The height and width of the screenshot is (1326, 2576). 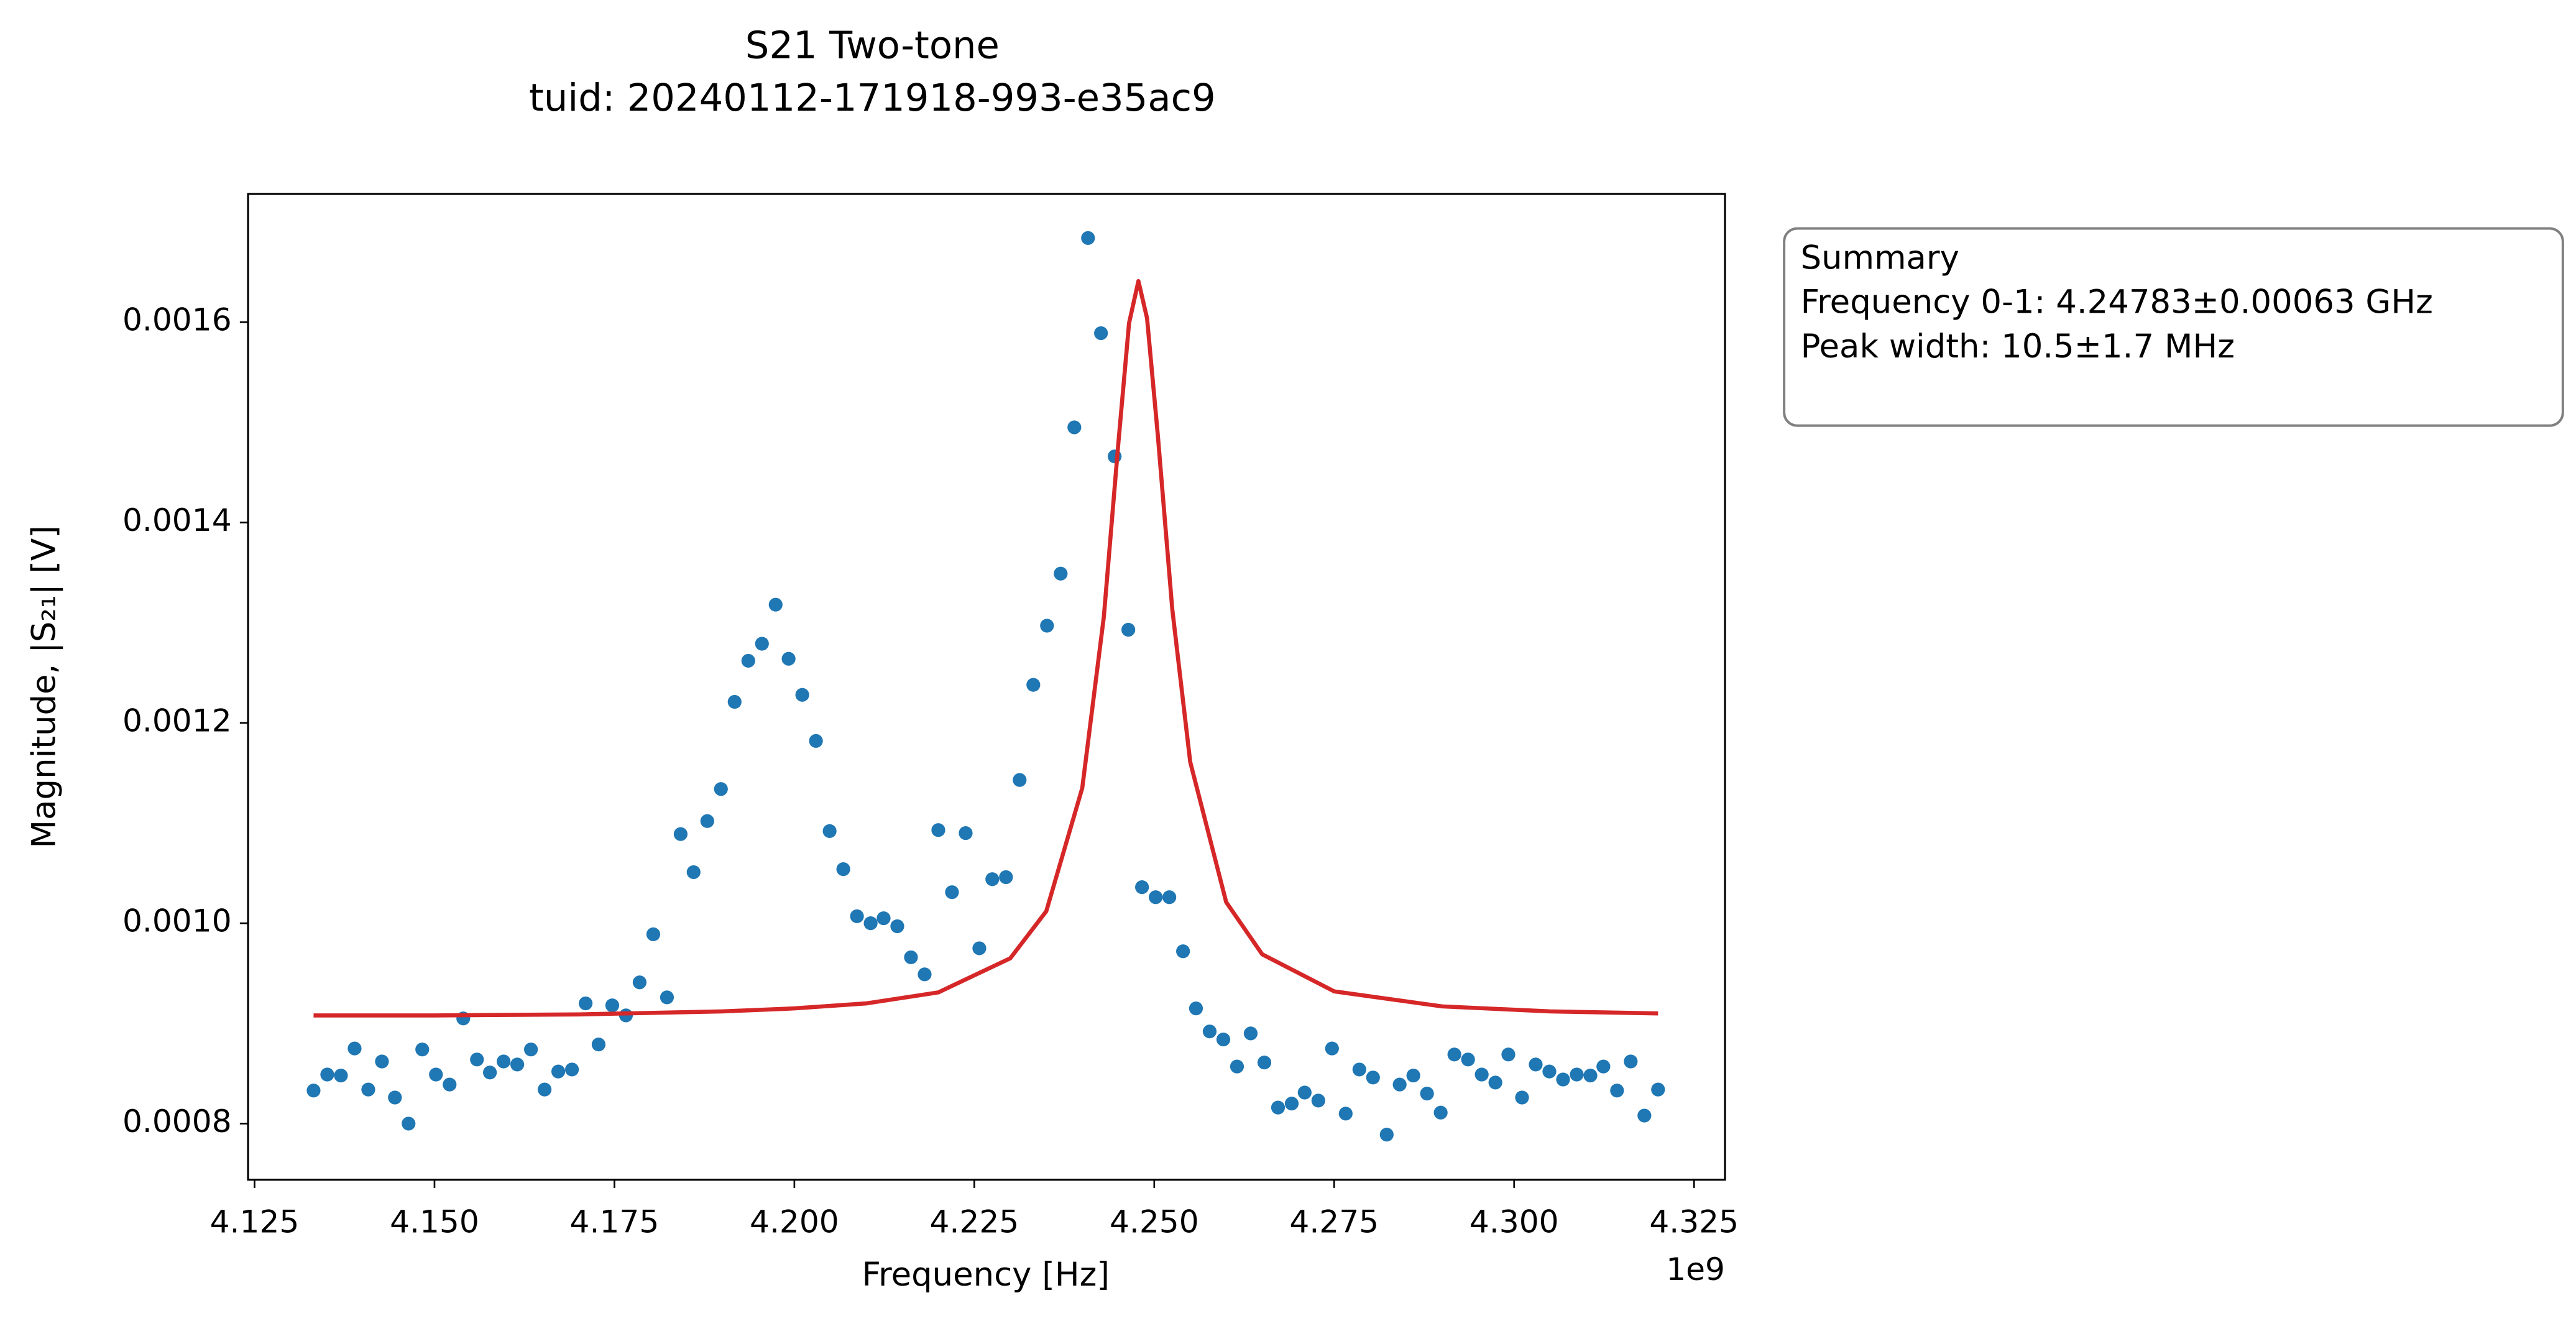 What do you see at coordinates (1695, 1269) in the screenshot?
I see `x-offset-label: 1e9` at bounding box center [1695, 1269].